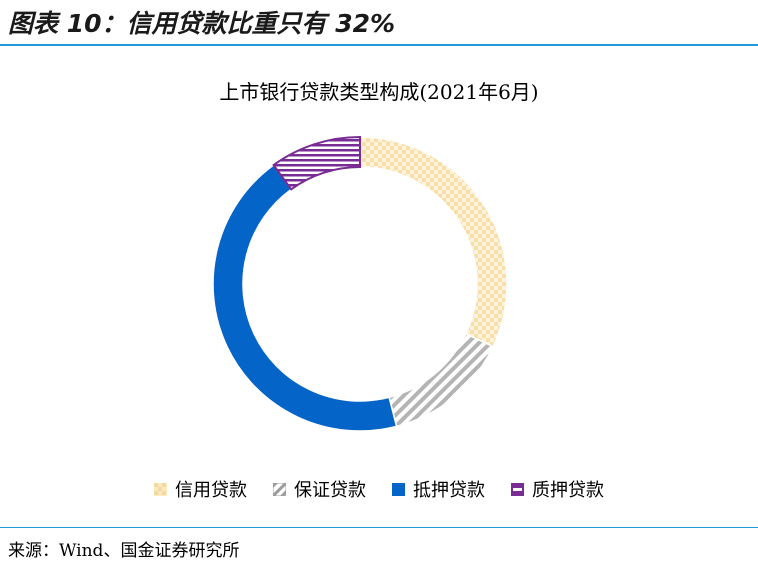 Image resolution: width=758 pixels, height=564 pixels. I want to click on source-note: 来源：Wind、国金证券研究所, so click(124, 551).